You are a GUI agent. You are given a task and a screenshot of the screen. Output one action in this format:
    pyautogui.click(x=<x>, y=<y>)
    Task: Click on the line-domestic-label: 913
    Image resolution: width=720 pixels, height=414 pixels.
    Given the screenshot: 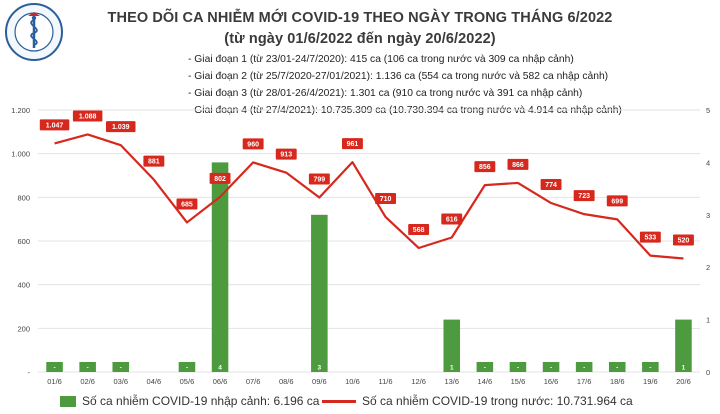 What is the action you would take?
    pyautogui.click(x=286, y=155)
    